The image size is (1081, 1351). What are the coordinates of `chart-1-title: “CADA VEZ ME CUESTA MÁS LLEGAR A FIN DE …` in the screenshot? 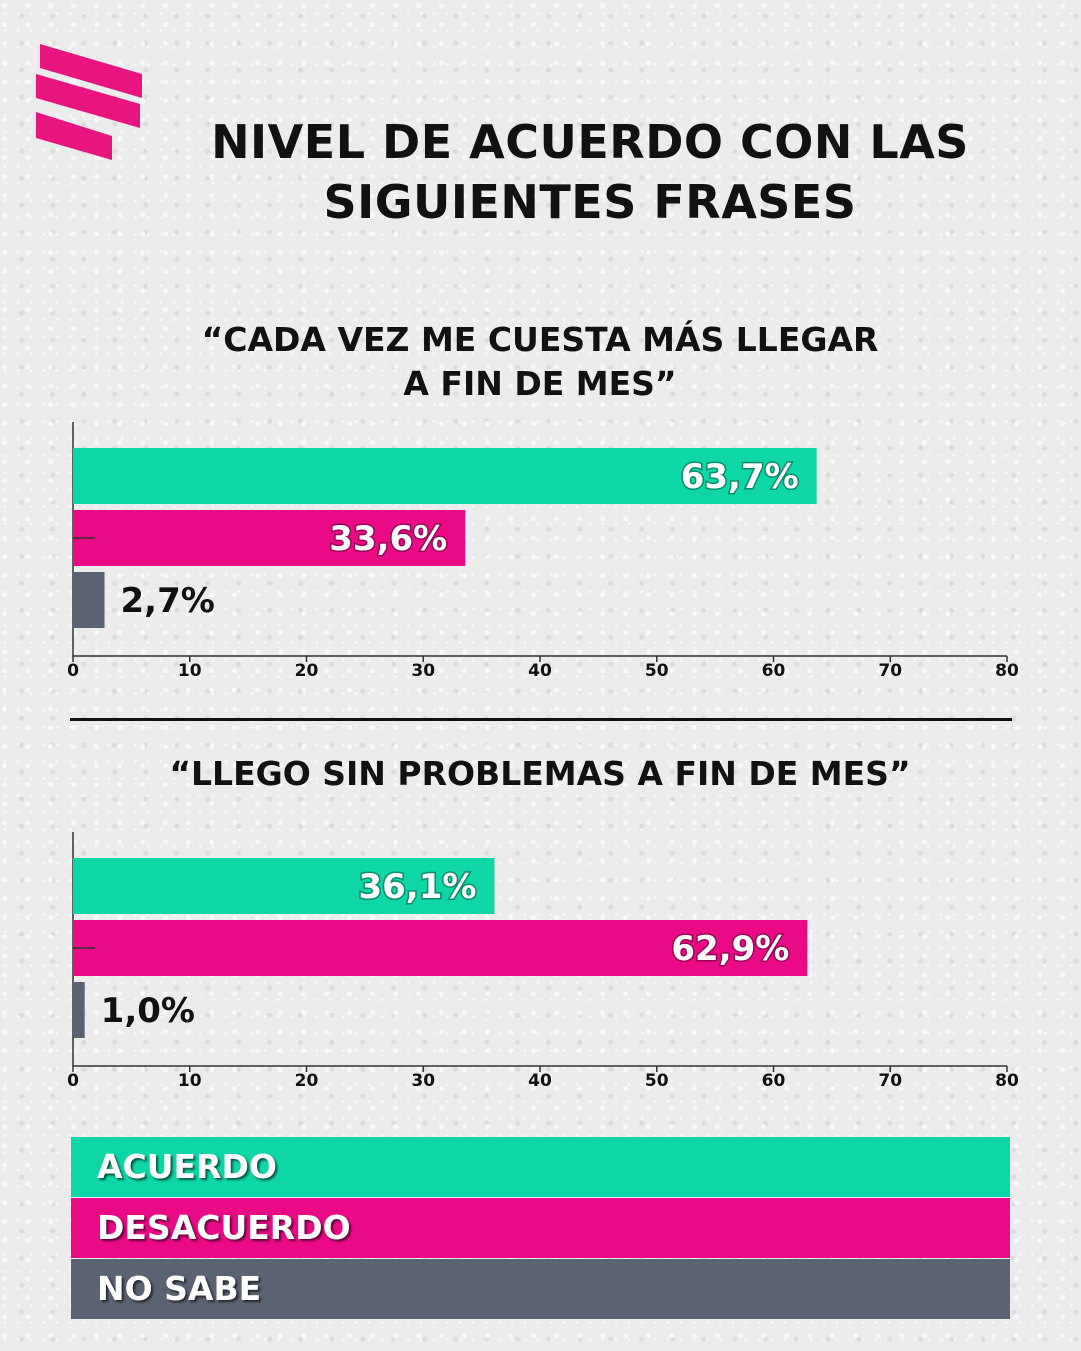 It's located at (540, 362).